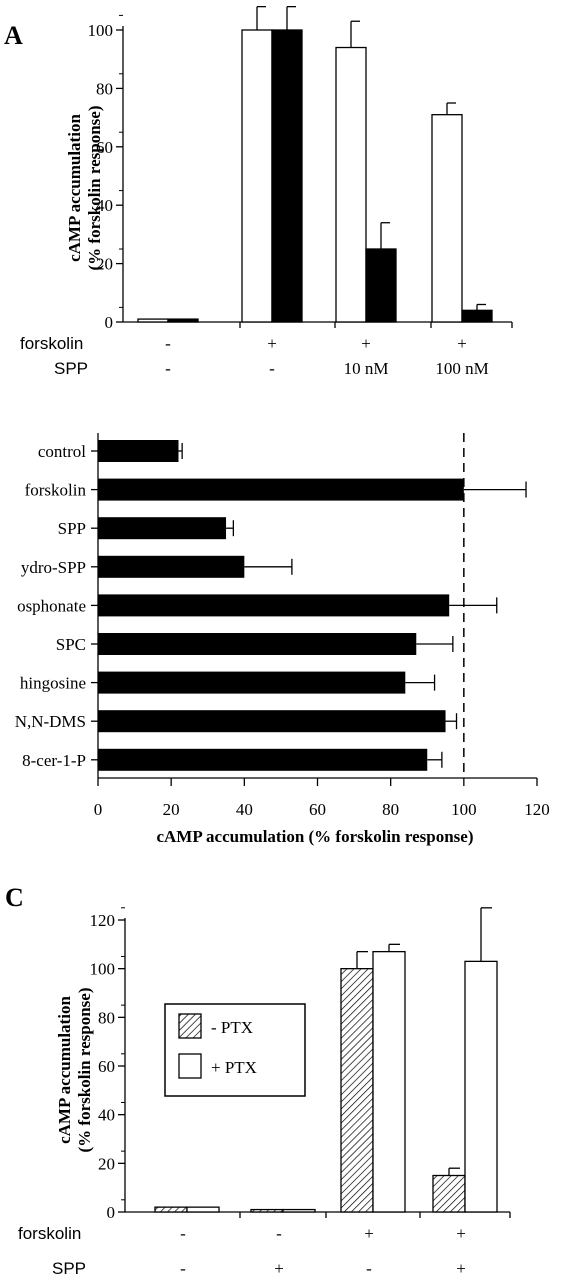 The height and width of the screenshot is (1287, 565). What do you see at coordinates (53, 683) in the screenshot?
I see `category-label: hingosine` at bounding box center [53, 683].